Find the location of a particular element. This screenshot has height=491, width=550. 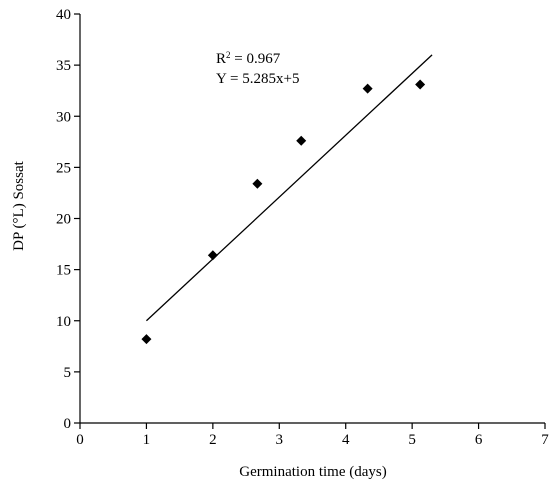

r-squared-value: = 0.967 is located at coordinates (256, 59).